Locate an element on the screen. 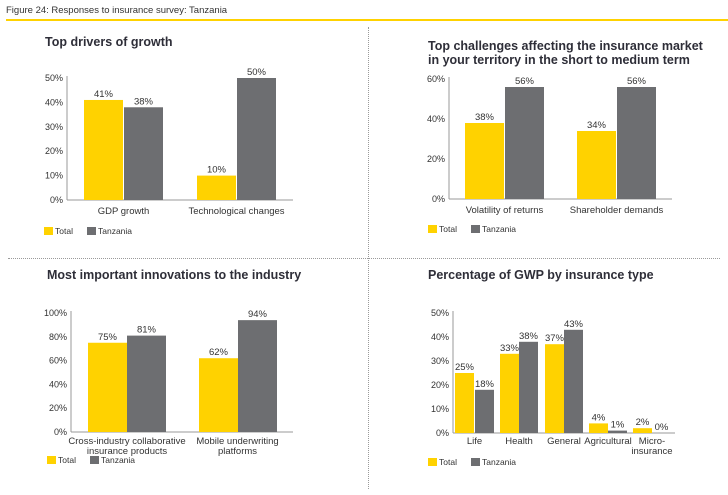  data-label: 33% is located at coordinates (510, 348).